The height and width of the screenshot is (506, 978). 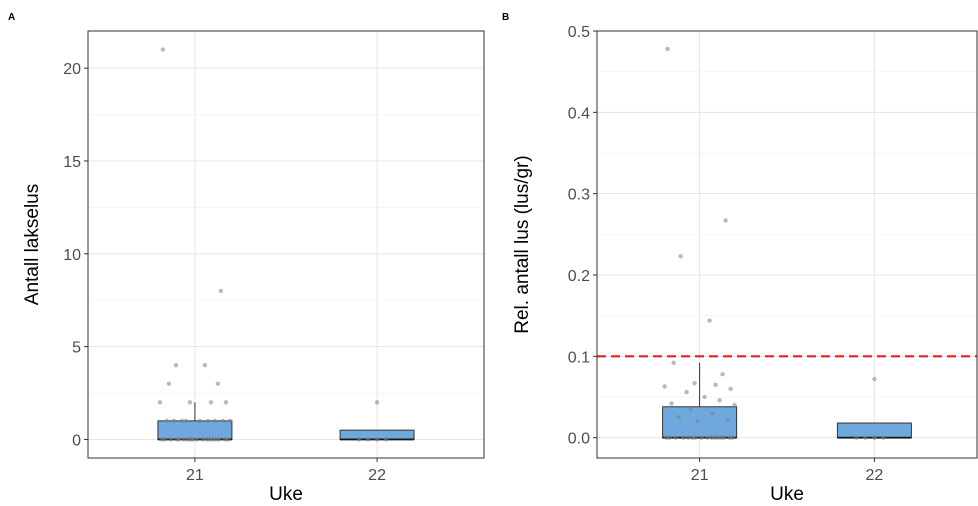 What do you see at coordinates (32, 244) in the screenshot?
I see `panel-a-y-axis-title: Antall lakselus` at bounding box center [32, 244].